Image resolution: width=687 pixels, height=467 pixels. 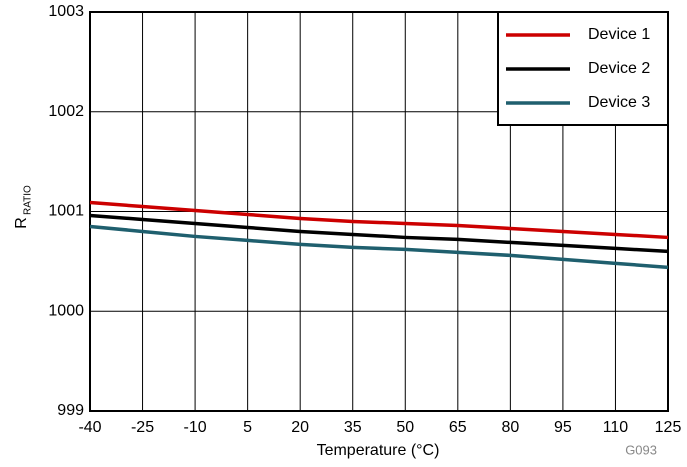 I want to click on legend-label: Device 1, so click(x=619, y=34).